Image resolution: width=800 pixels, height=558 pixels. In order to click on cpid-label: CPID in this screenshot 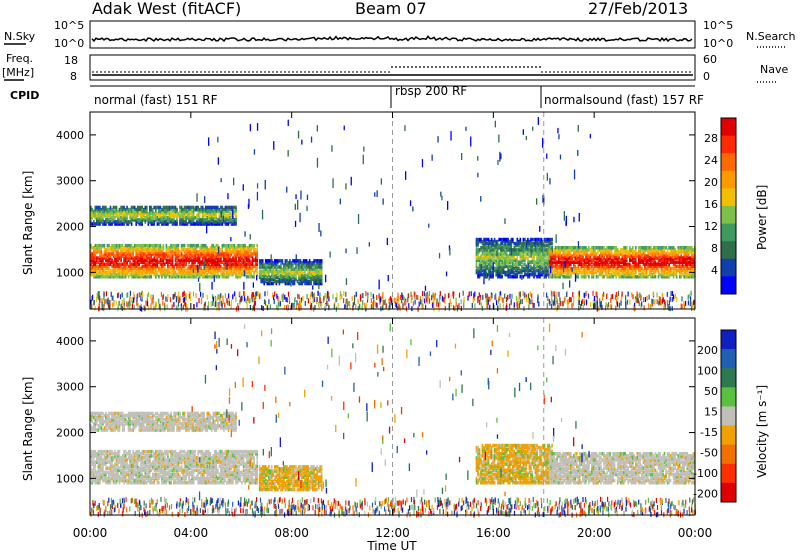, I will do `click(24, 95)`.